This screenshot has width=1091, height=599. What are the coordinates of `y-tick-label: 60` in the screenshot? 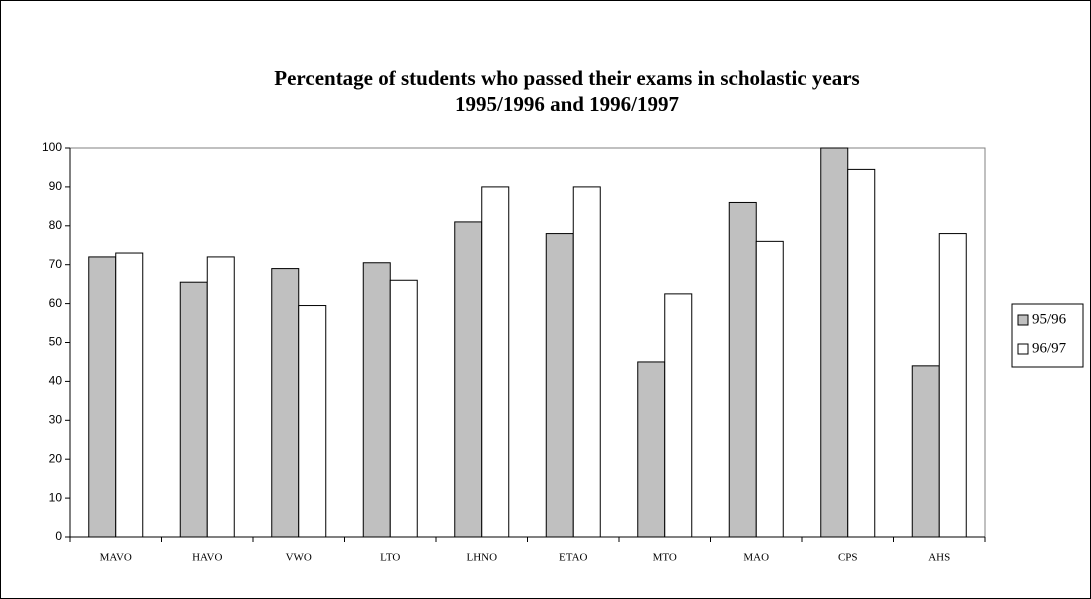 It's located at (56, 303).